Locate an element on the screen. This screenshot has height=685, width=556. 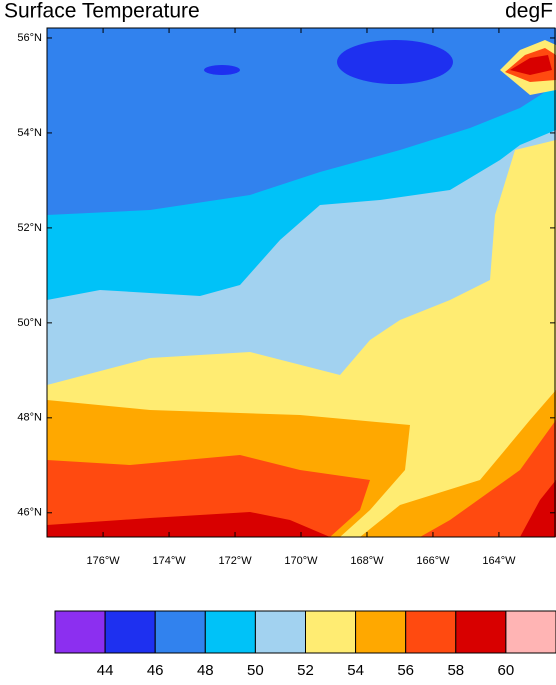
lon-label: 164°W is located at coordinates (499, 561).